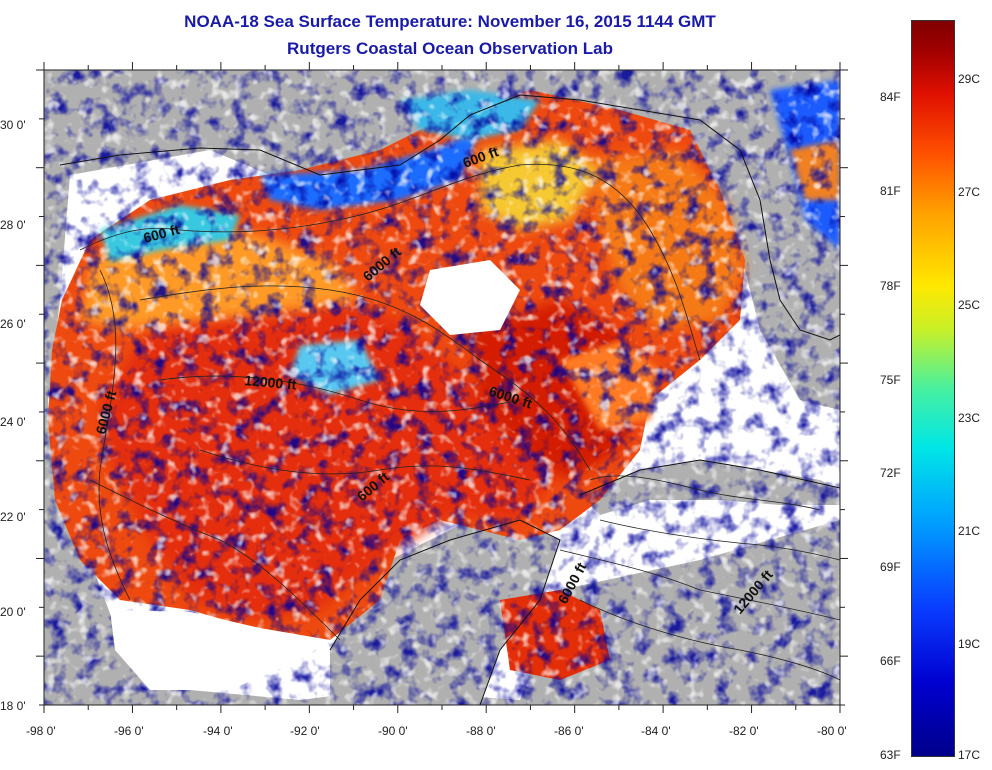 This screenshot has height=770, width=992. What do you see at coordinates (969, 192) in the screenshot?
I see `colorbar-celsius-label: 27C` at bounding box center [969, 192].